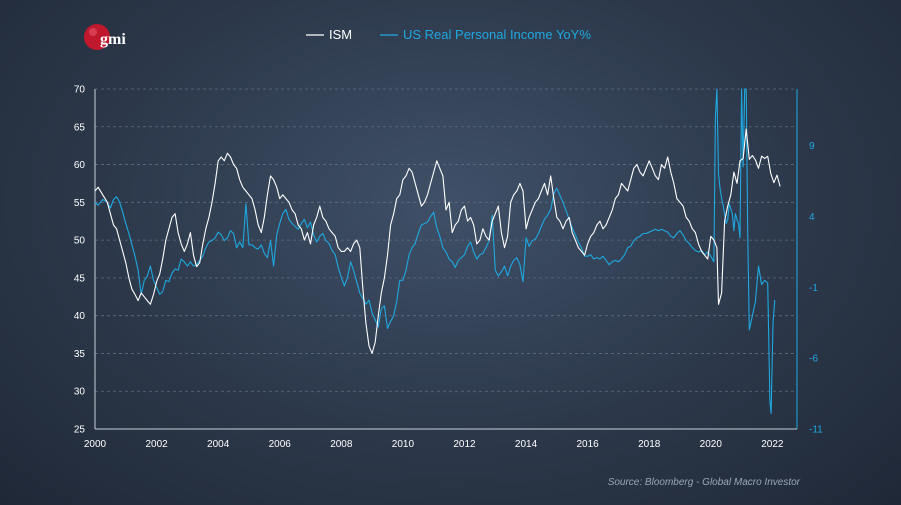 This screenshot has height=505, width=901. I want to click on x-tick-label: 2002, so click(156, 444).